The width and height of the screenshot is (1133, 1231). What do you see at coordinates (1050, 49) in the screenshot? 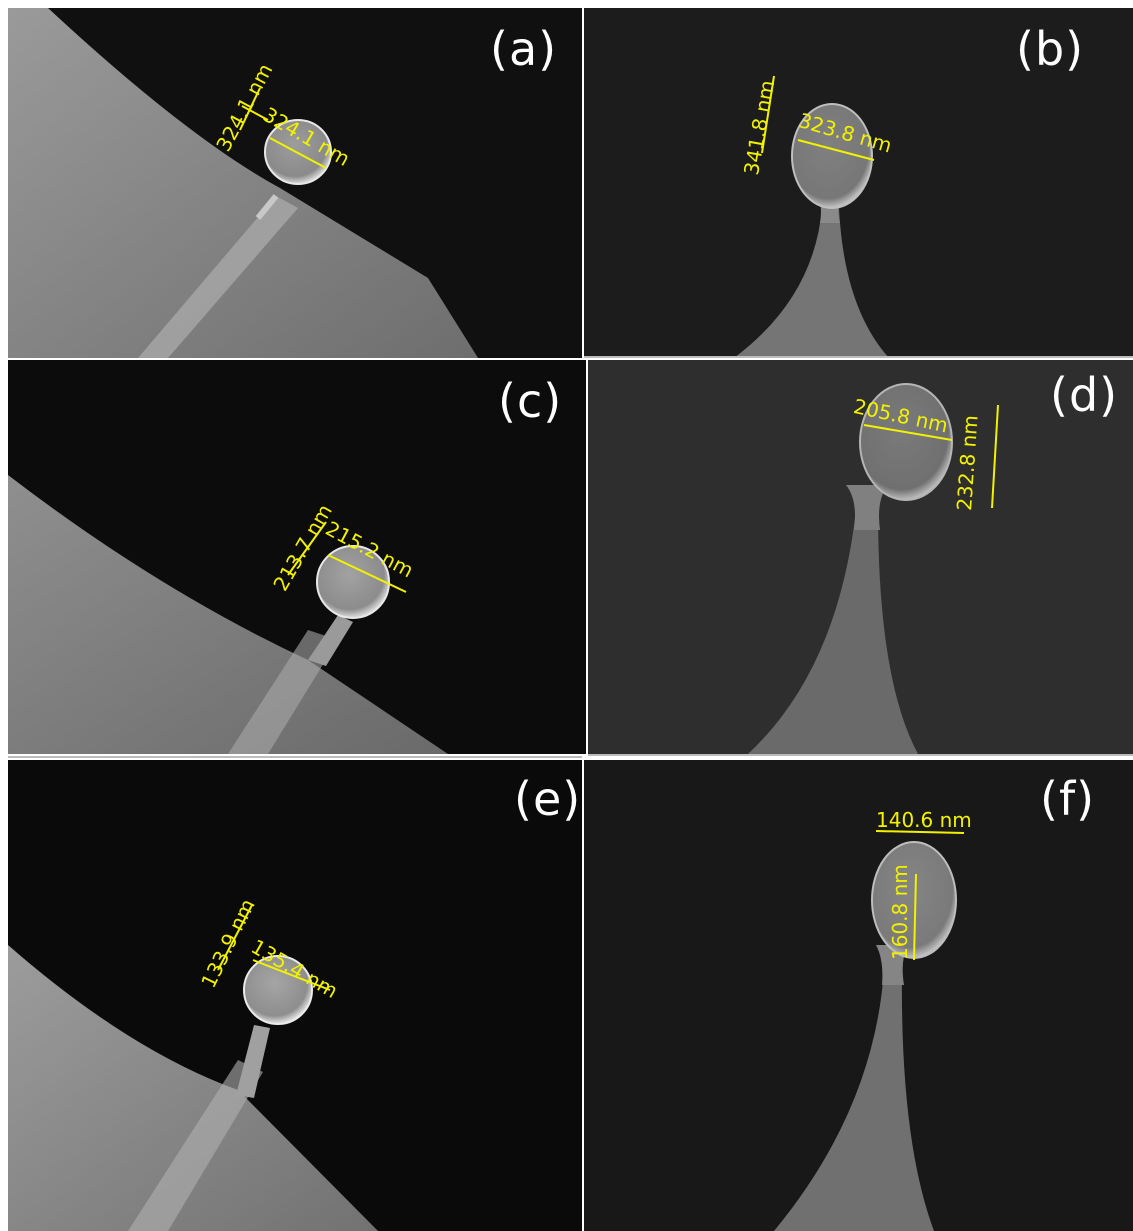
I see `panel-label: (b)` at bounding box center [1050, 49].